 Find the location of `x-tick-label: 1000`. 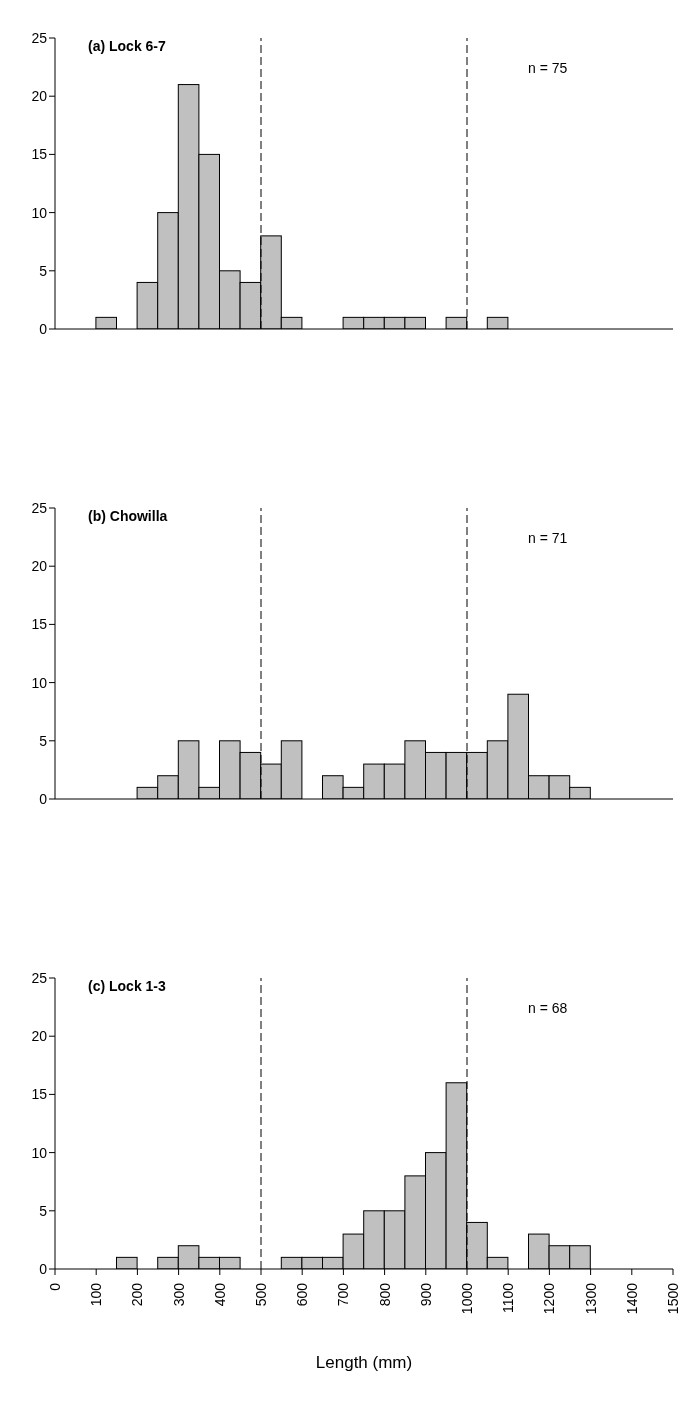

x-tick-label: 1000 is located at coordinates (467, 1298).